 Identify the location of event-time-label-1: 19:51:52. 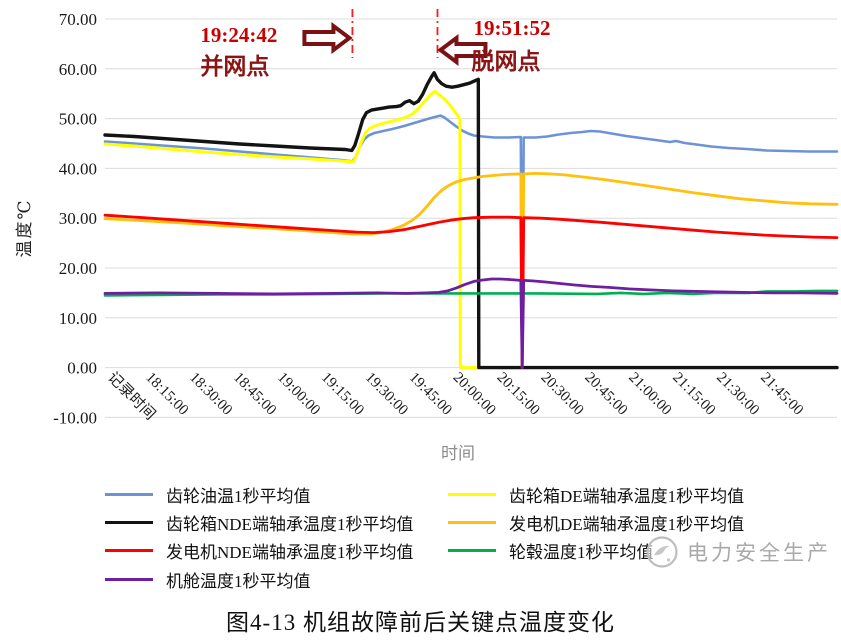
(511, 28).